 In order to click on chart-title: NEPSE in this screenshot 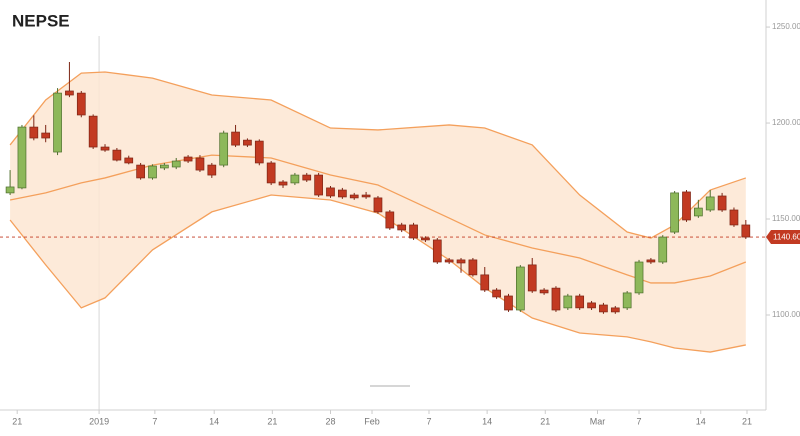, I will do `click(41, 20)`.